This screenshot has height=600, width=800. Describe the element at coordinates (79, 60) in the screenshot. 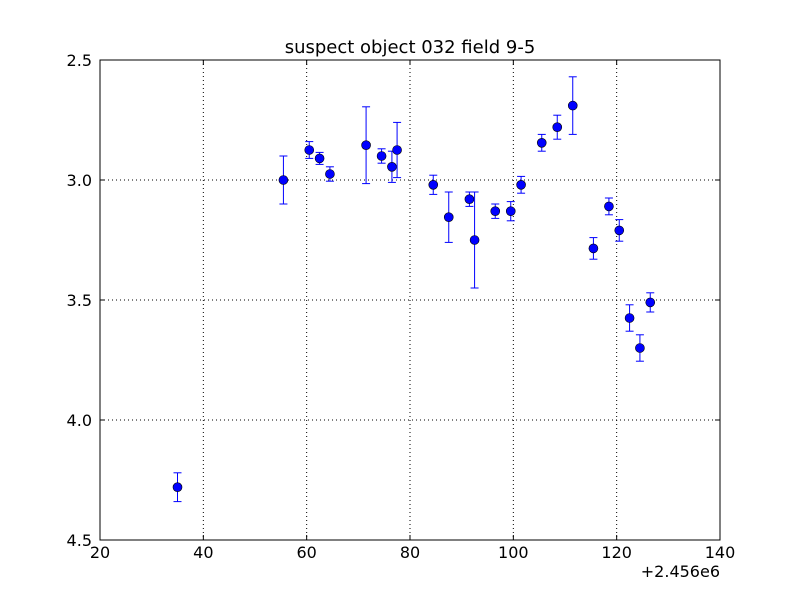

I see `y-tick-label: 2.5` at that location.